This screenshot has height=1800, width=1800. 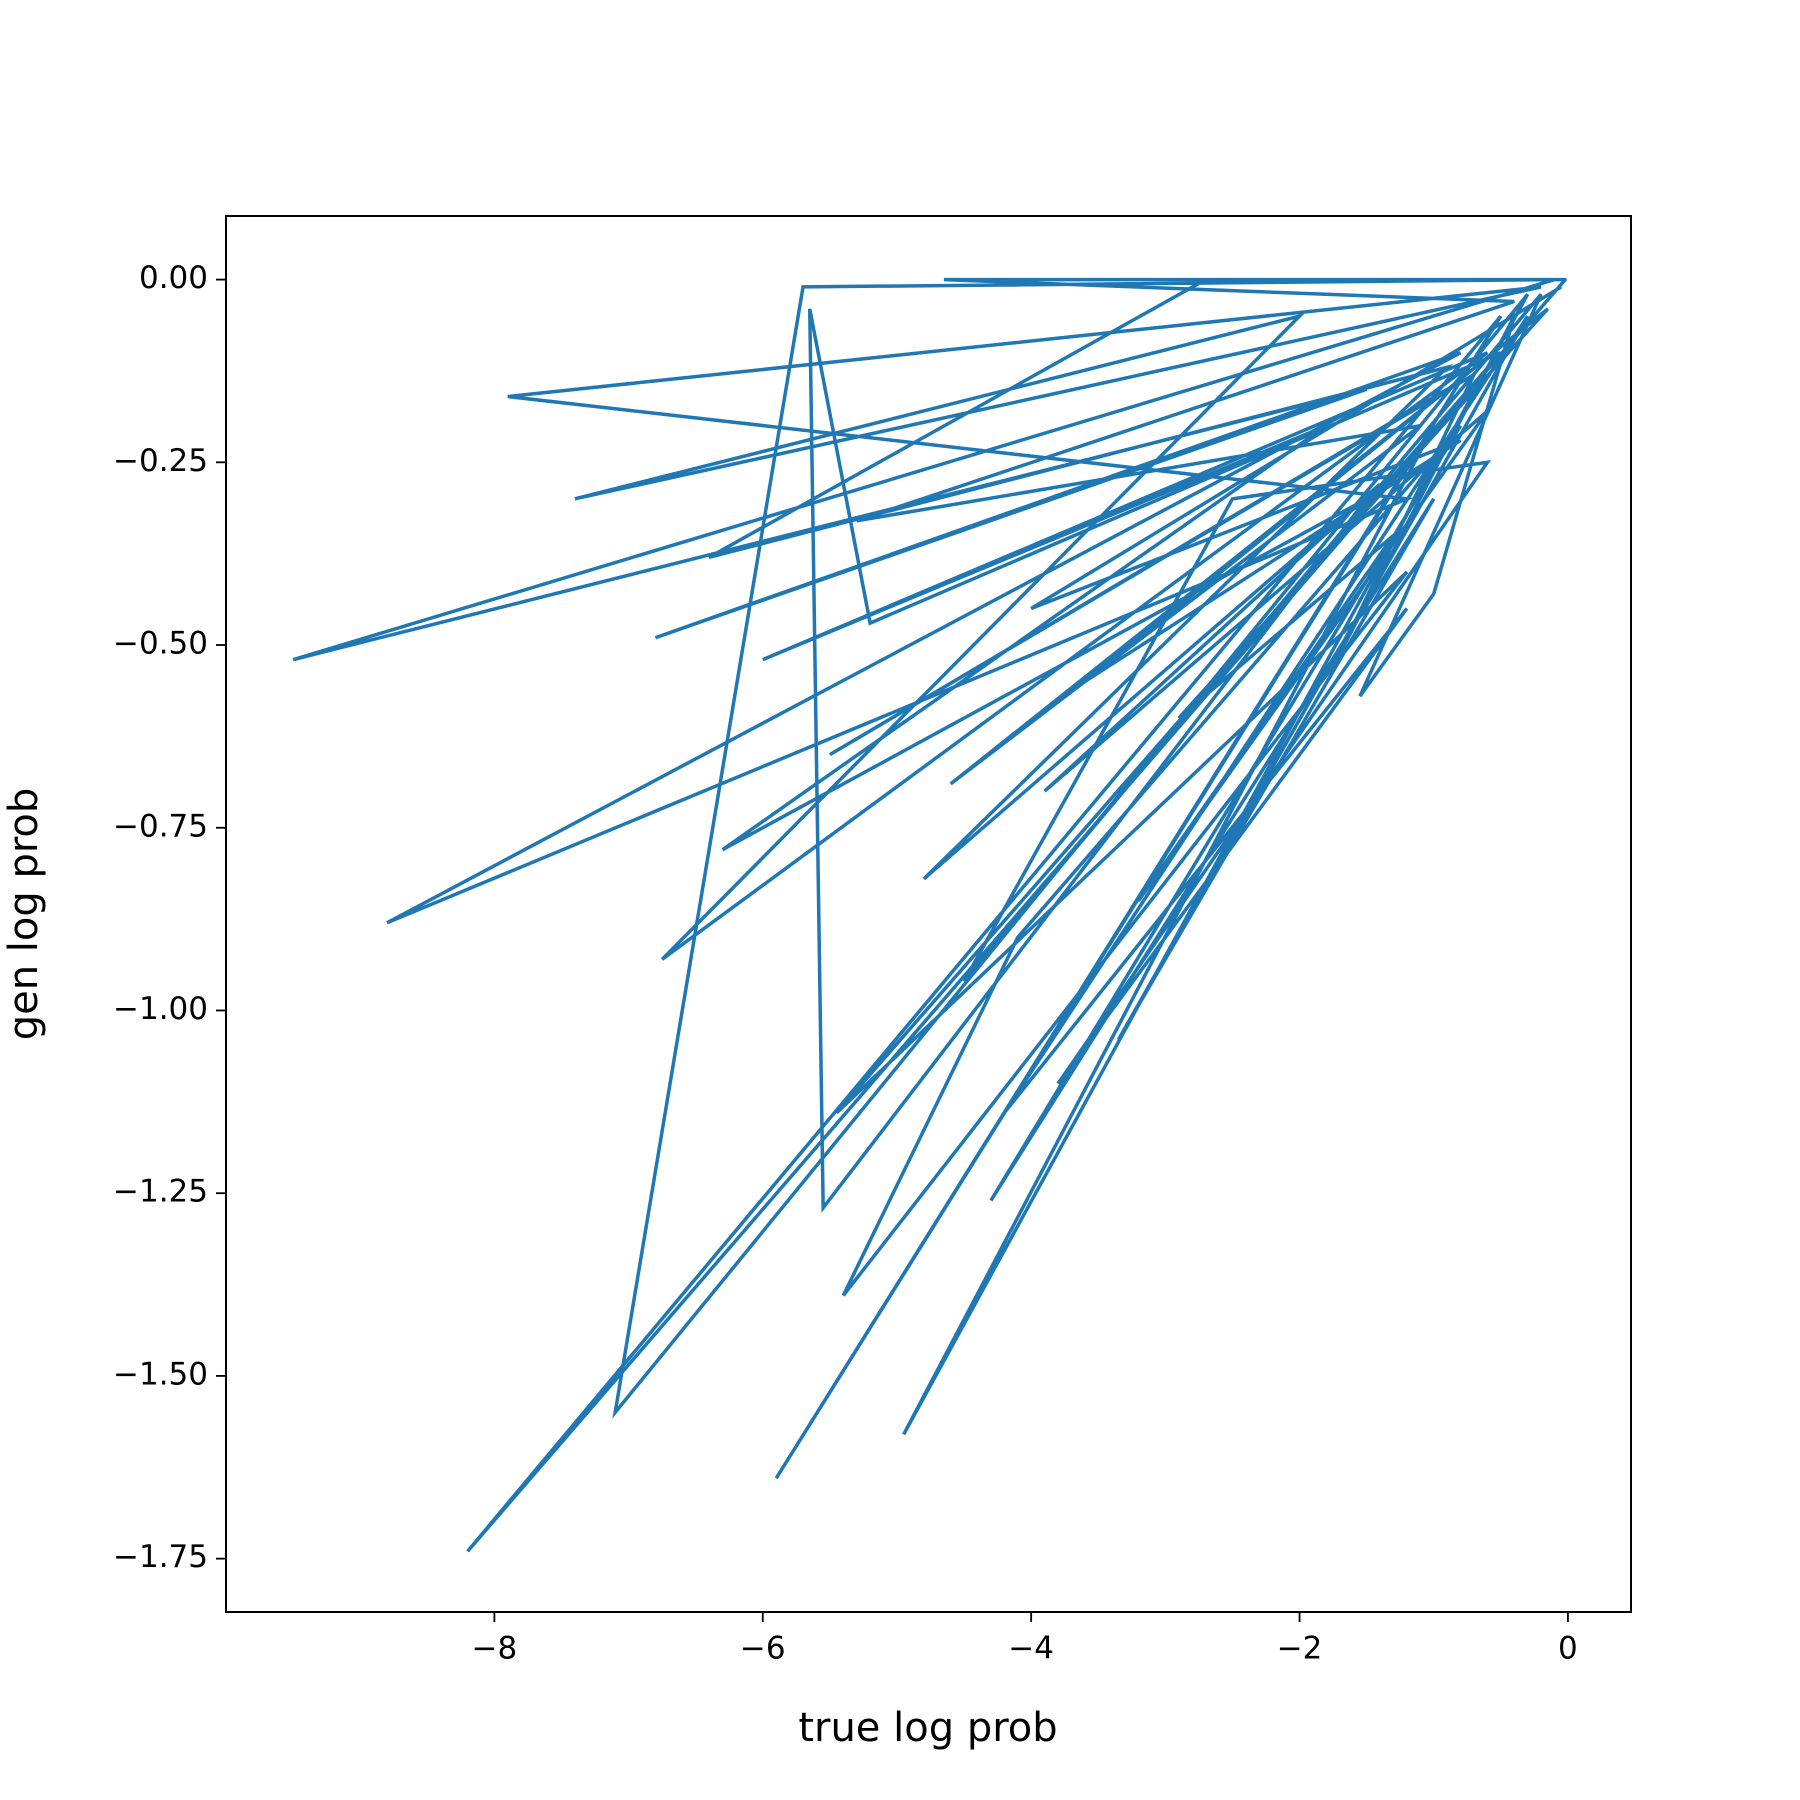 What do you see at coordinates (160, 1009) in the screenshot?
I see `y-tick-label: −1.00` at bounding box center [160, 1009].